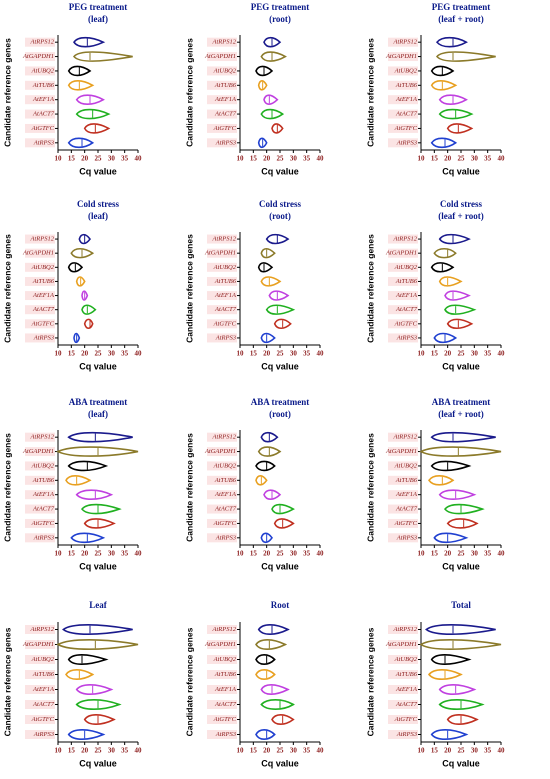 The height and width of the screenshot is (779, 550). Describe the element at coordinates (281, 354) in the screenshot. I see `x-tick-label: 25` at that location.